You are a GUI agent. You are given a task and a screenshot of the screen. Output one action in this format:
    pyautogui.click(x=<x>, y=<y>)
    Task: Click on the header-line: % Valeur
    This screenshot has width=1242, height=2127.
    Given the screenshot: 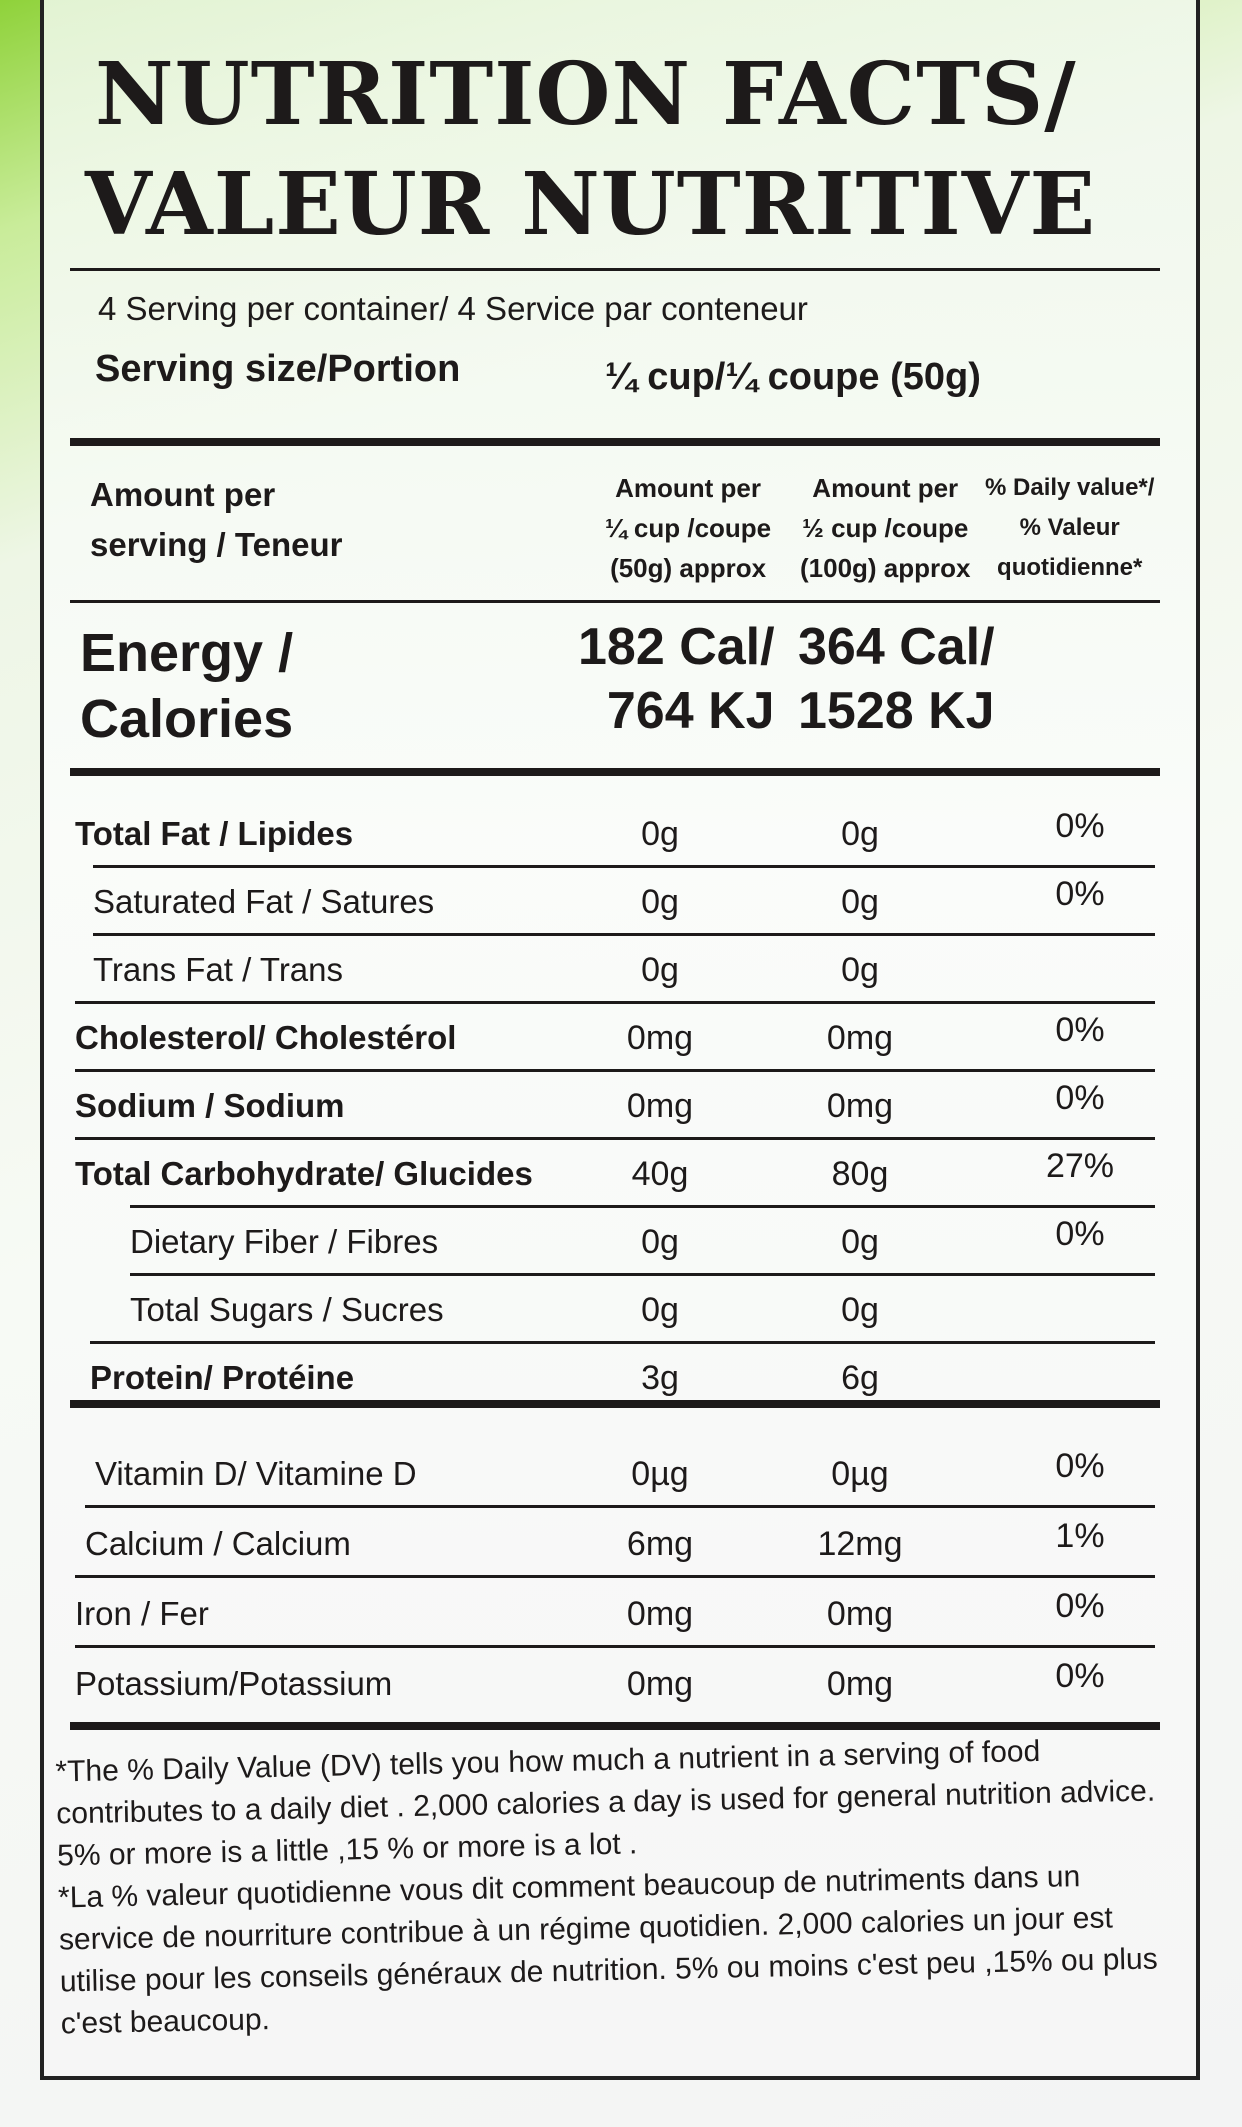 What is the action you would take?
    pyautogui.click(x=1069, y=527)
    